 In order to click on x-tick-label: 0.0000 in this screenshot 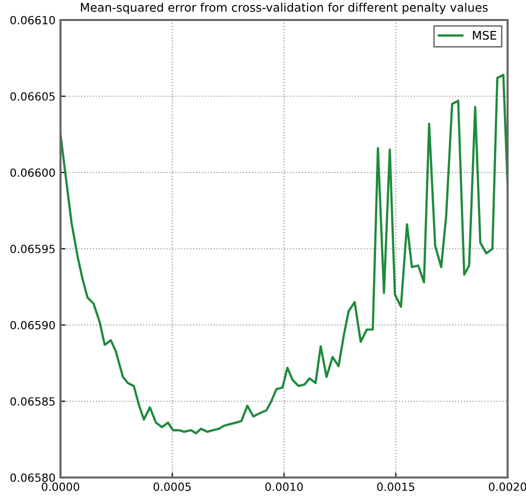, I will do `click(61, 486)`.